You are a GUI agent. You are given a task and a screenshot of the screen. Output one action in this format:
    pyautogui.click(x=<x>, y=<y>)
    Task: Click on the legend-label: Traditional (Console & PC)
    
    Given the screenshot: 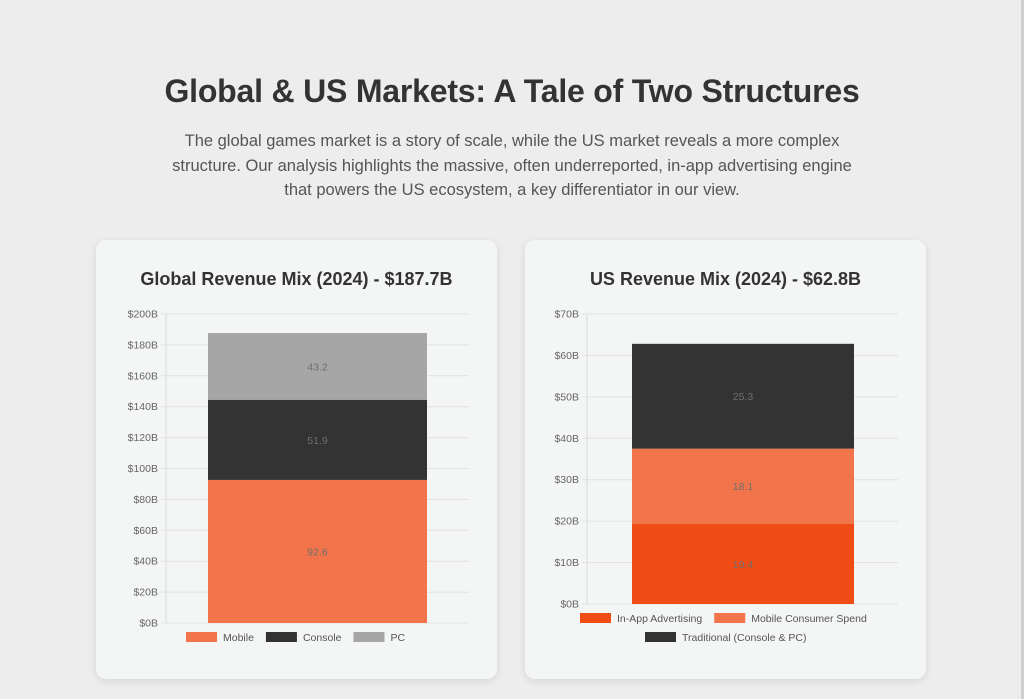 What is the action you would take?
    pyautogui.click(x=744, y=638)
    